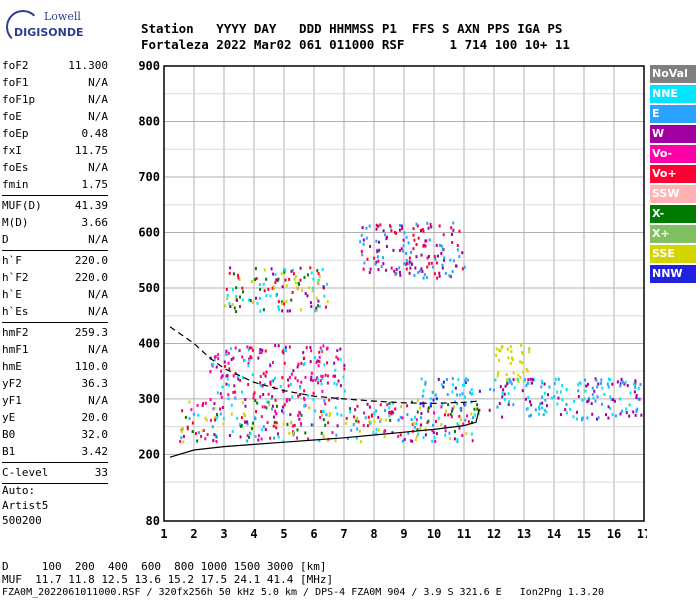 The width and height of the screenshot is (700, 600). What do you see at coordinates (55, 472) in the screenshot?
I see `param-row: C-level 33` at bounding box center [55, 472].